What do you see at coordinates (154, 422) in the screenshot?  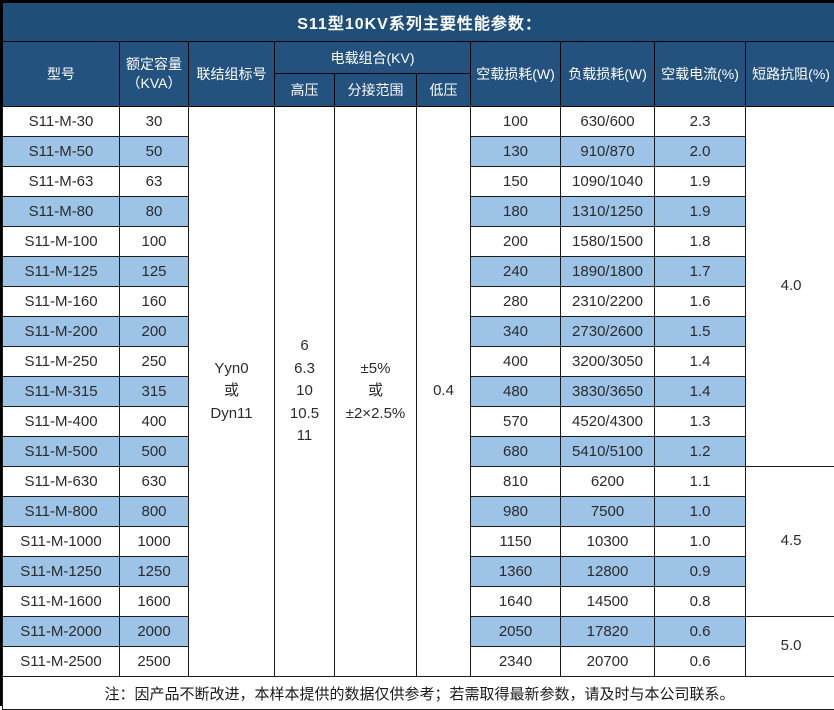 I see `capacity-cell: 400` at bounding box center [154, 422].